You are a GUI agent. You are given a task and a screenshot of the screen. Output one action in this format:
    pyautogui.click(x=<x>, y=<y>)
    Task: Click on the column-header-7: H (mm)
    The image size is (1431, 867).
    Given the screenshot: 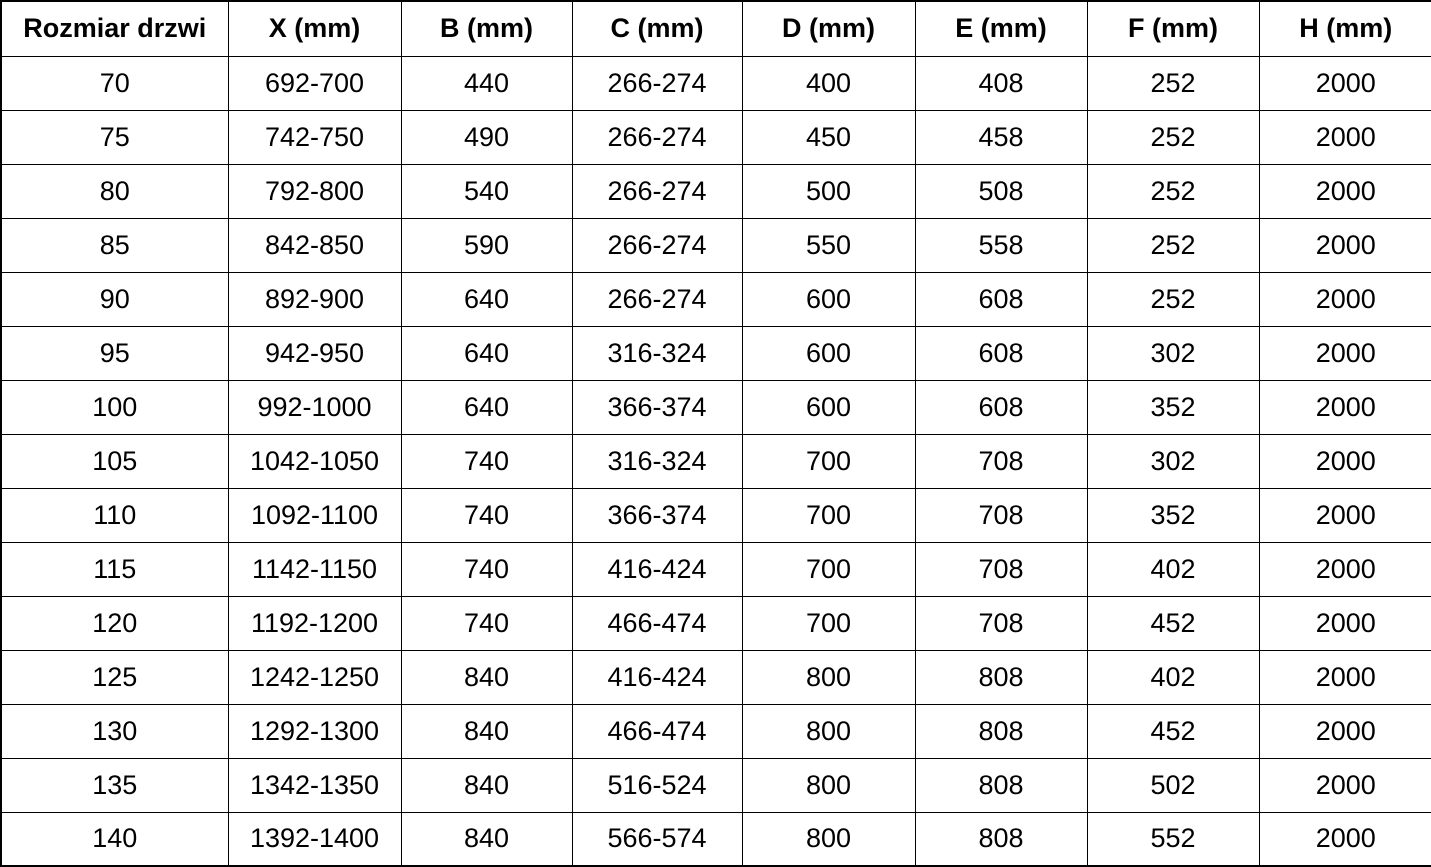 What is the action you would take?
    pyautogui.click(x=1344, y=28)
    